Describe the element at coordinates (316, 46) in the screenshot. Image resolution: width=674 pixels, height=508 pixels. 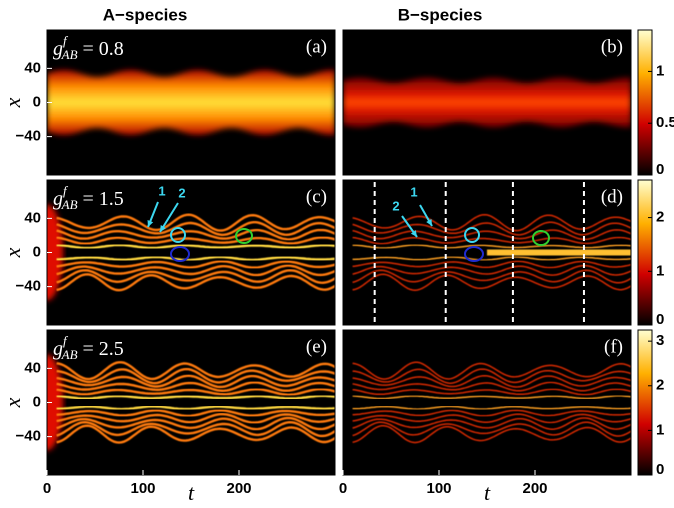
I see `panel-label: (a)` at that location.